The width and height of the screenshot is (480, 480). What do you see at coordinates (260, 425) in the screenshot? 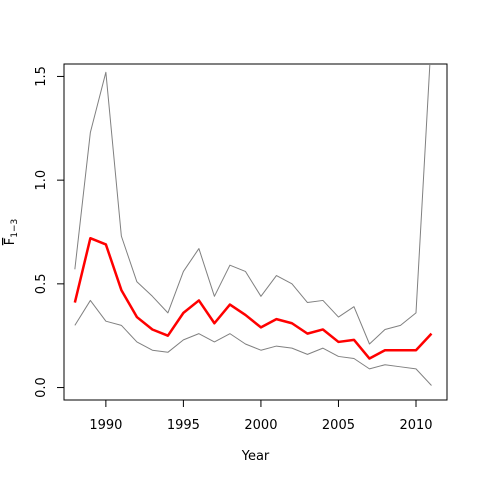
I see `x-tick-label: 2000` at bounding box center [260, 425].